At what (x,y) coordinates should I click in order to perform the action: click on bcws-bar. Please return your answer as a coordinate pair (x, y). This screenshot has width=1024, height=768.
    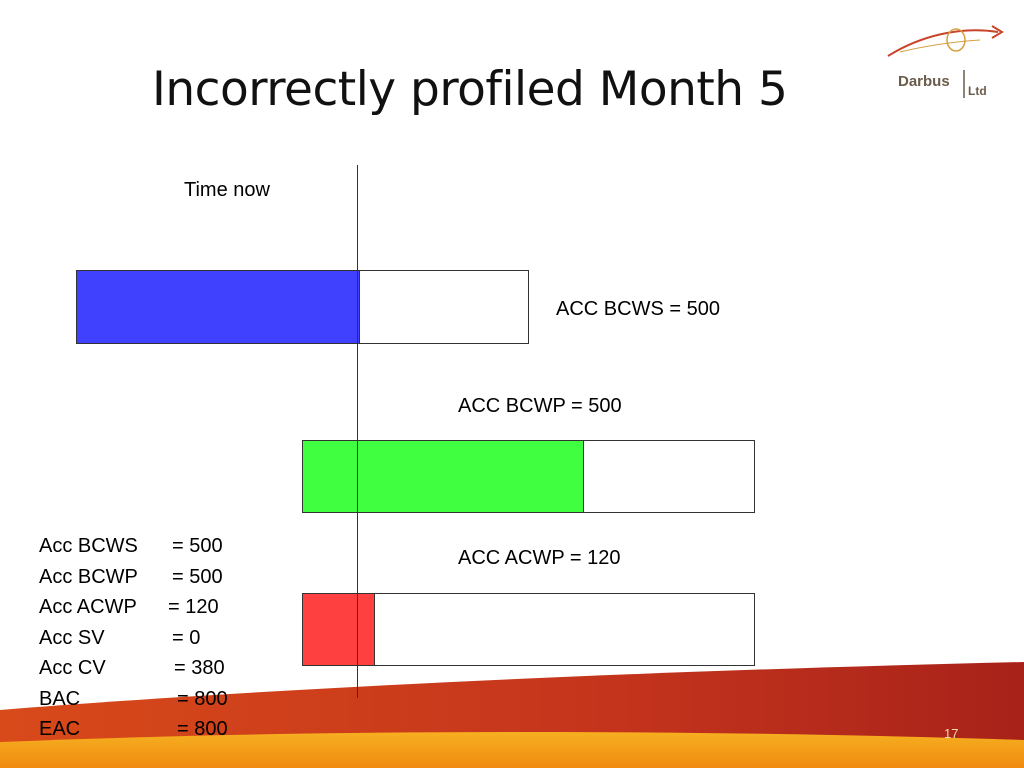
    Looking at the image, I should click on (302, 307).